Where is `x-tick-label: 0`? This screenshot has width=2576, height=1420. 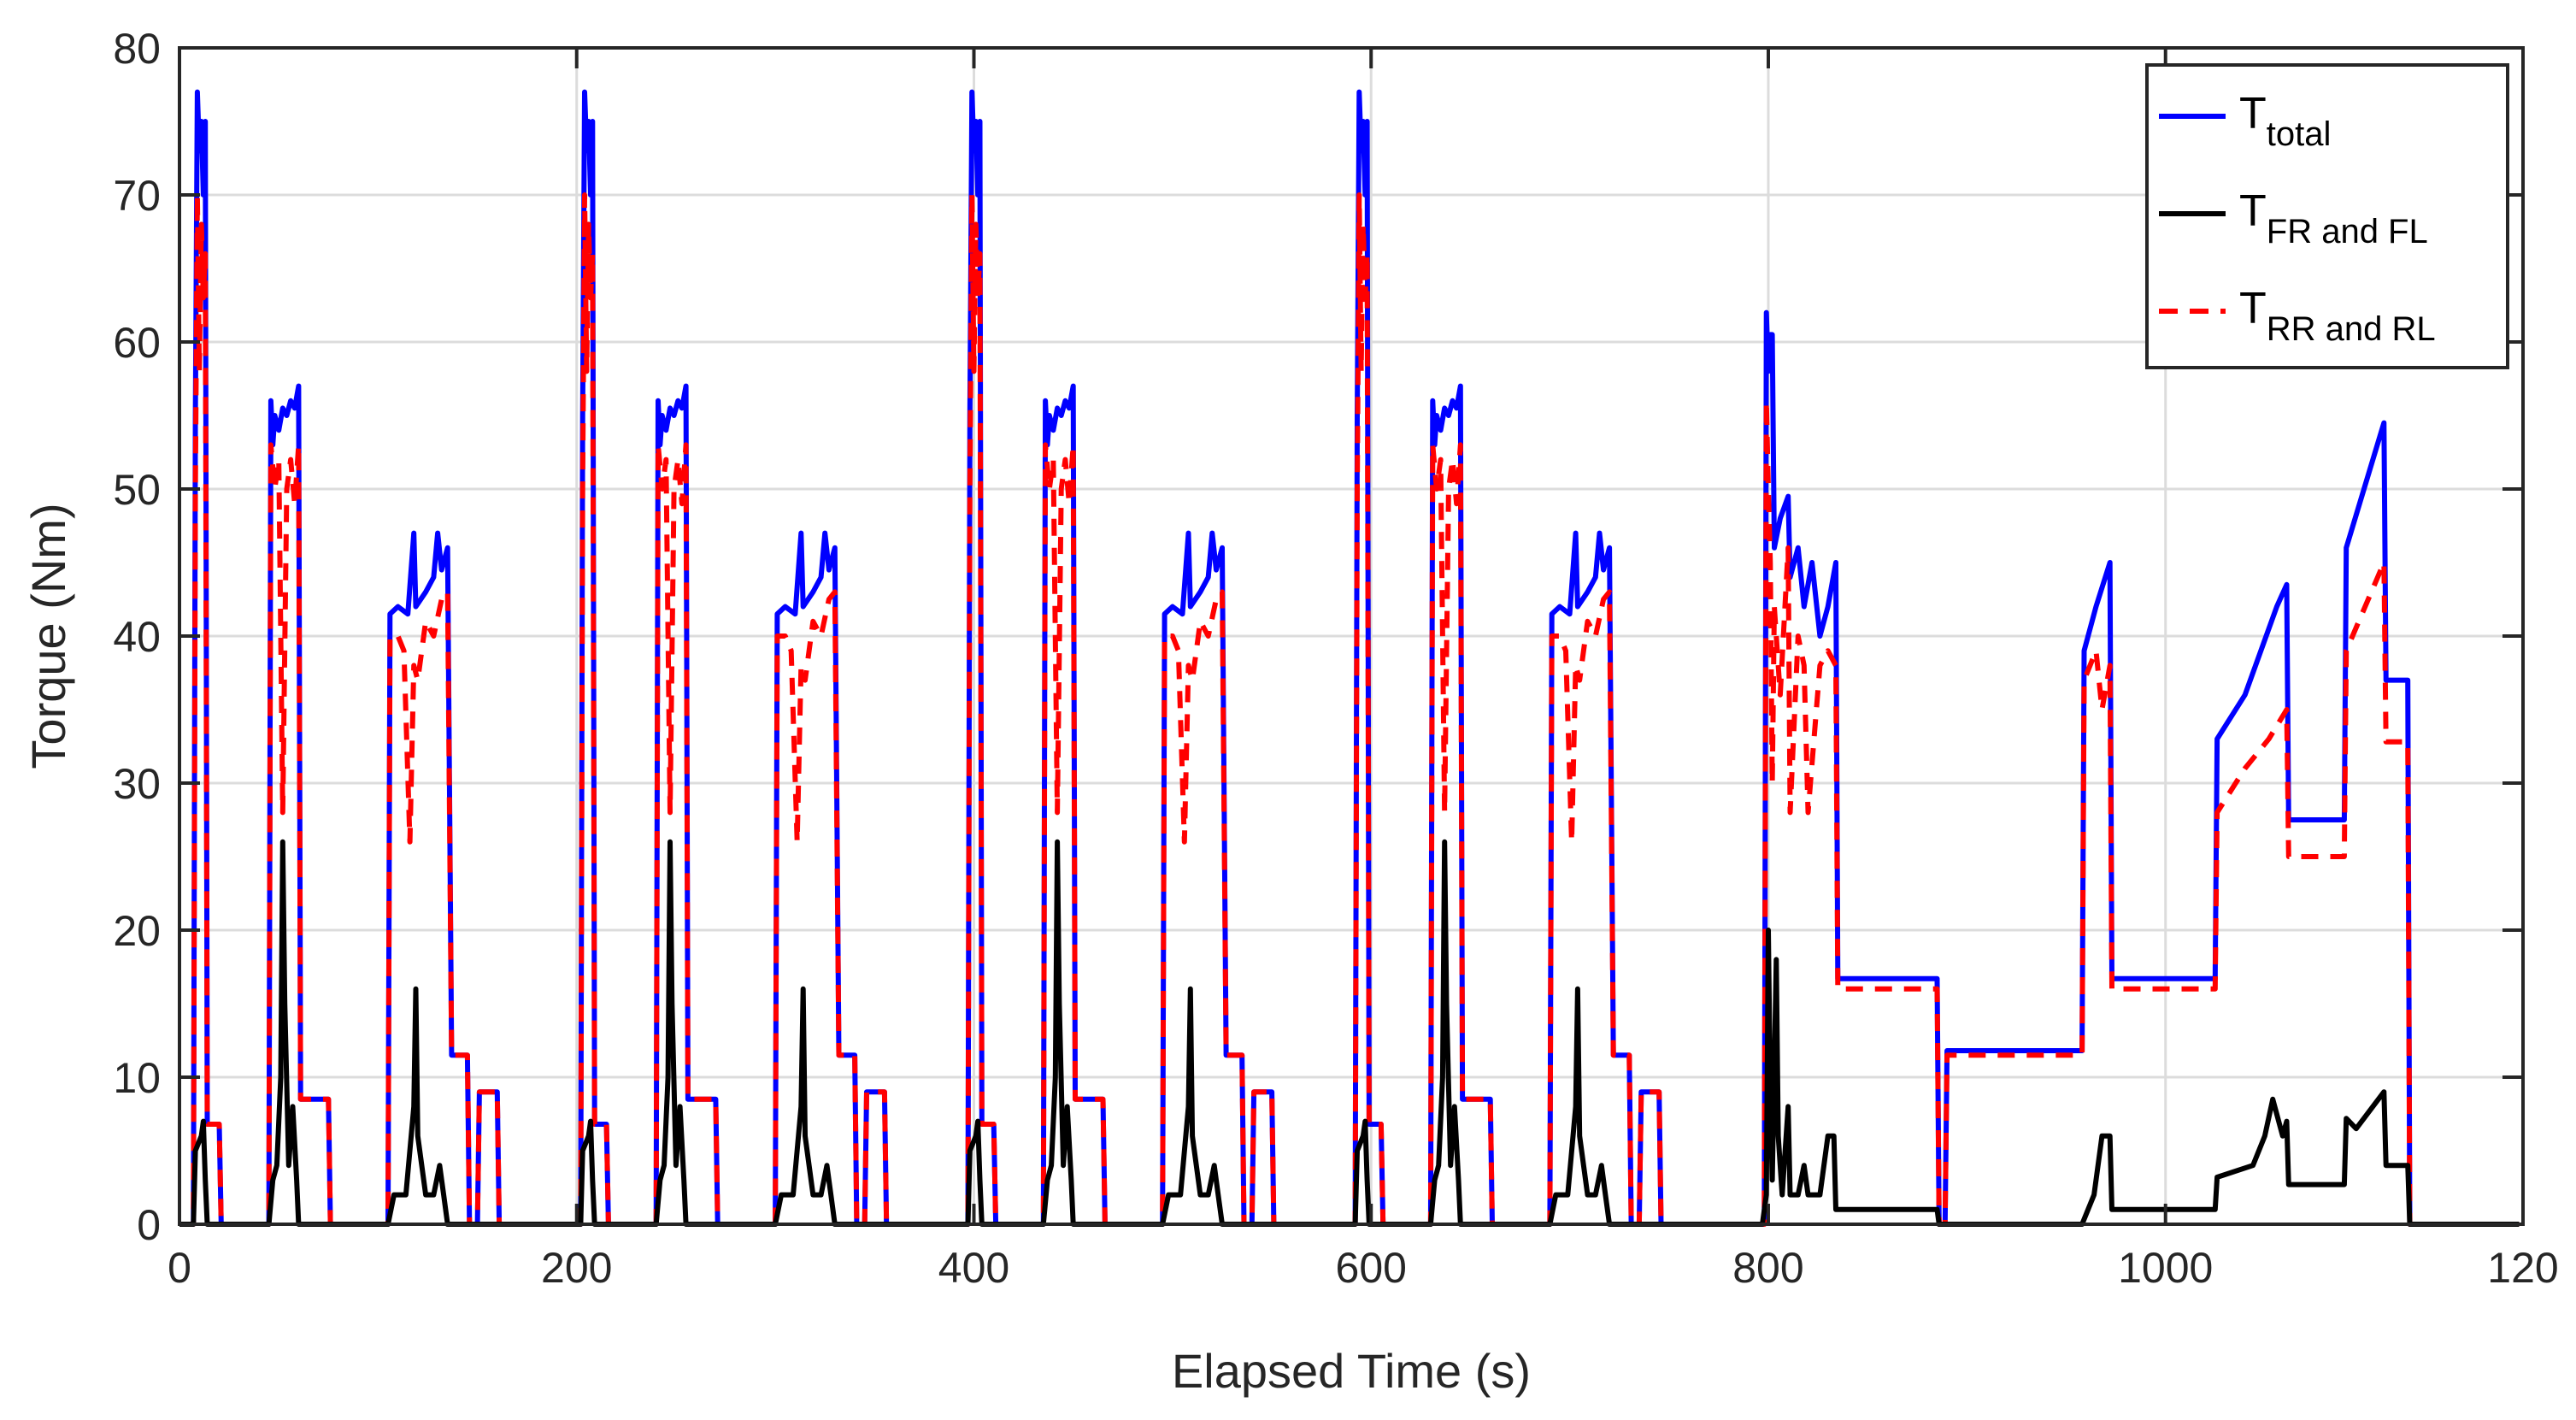
x-tick-label: 0 is located at coordinates (179, 1268).